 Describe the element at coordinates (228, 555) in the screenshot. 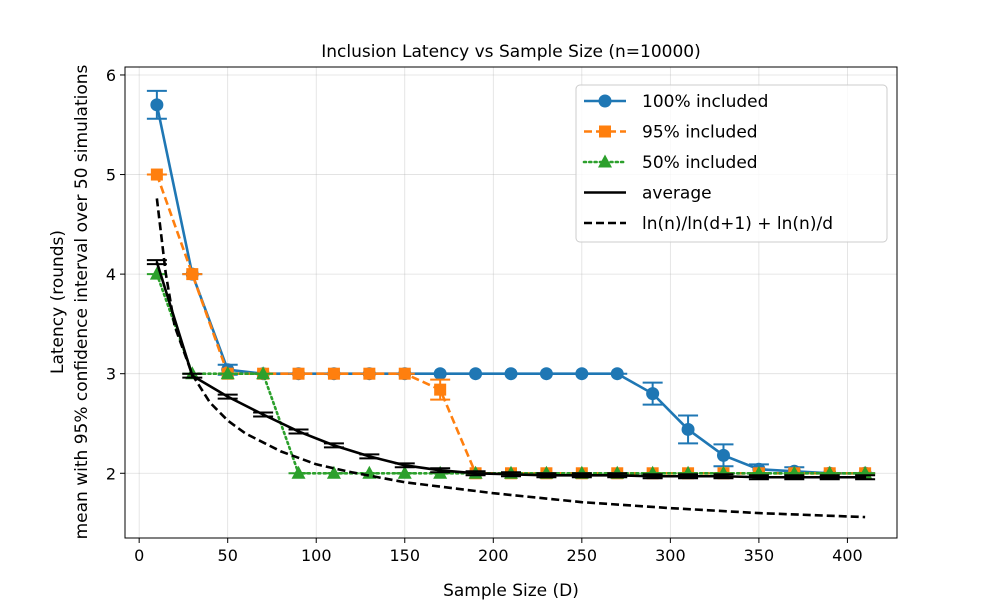

I see `x-tick-label: 50` at that location.